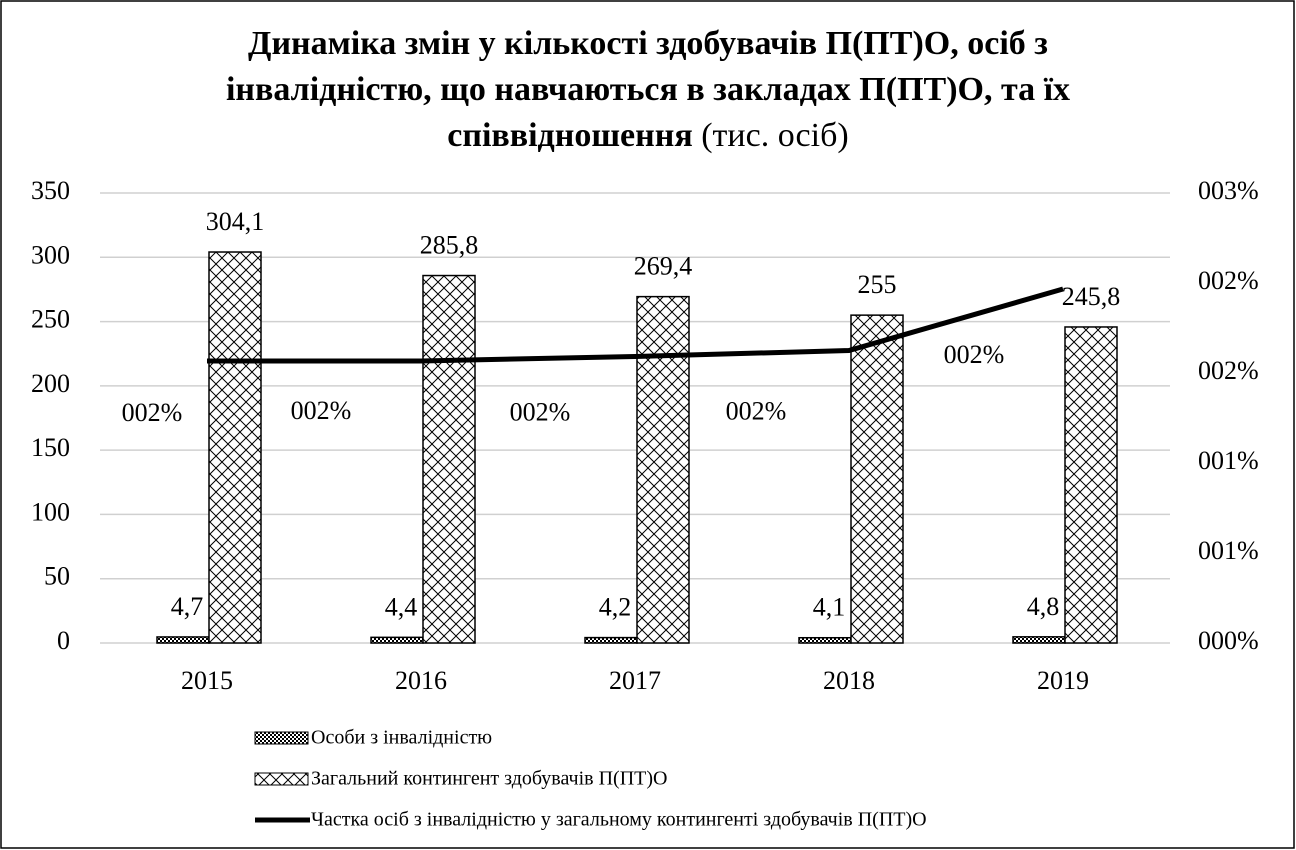 This screenshot has width=1296, height=850. I want to click on data-label: 245,8, so click(1091, 296).